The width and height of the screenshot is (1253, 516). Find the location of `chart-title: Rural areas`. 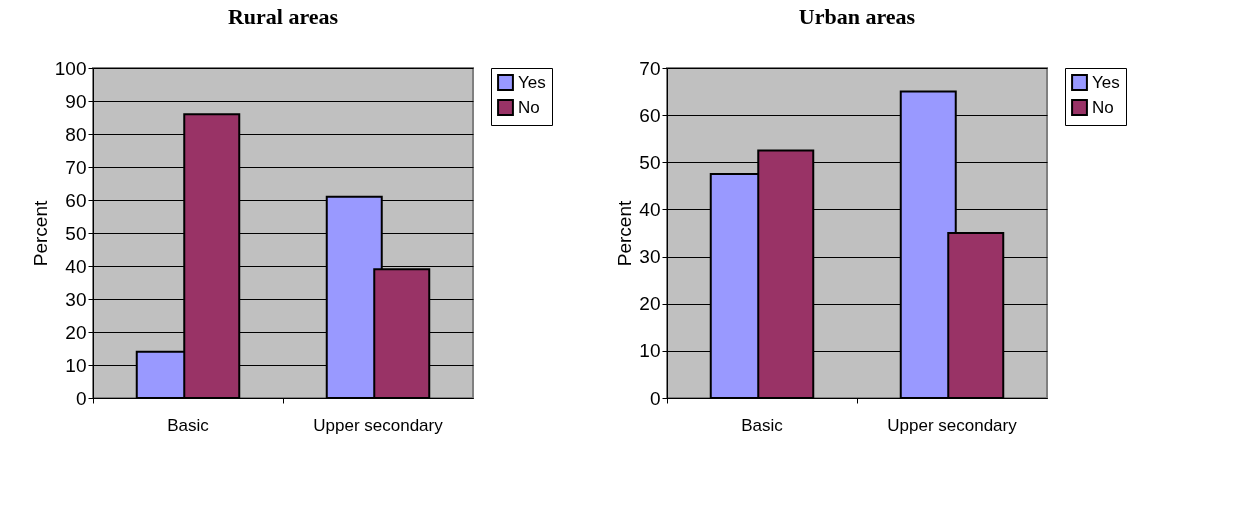

chart-title: Rural areas is located at coordinates (283, 16).